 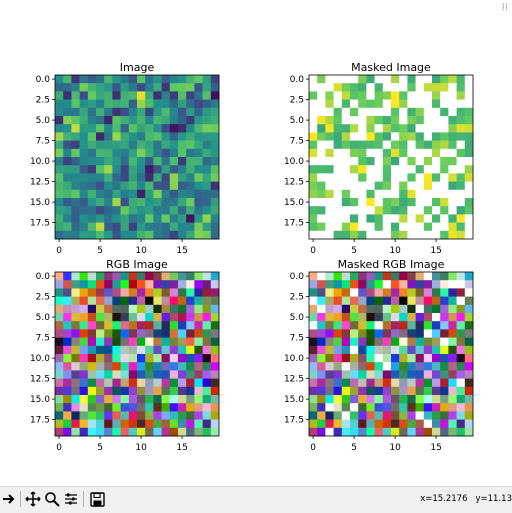 I want to click on pan-icon, so click(x=33, y=499).